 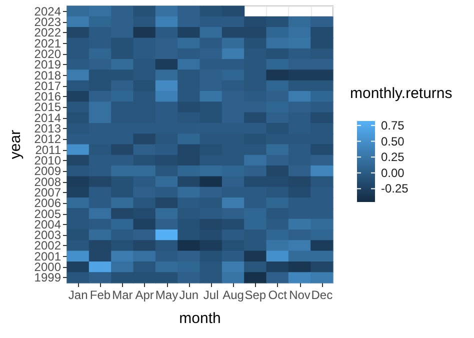 I want to click on legend-title: monthly.returns, so click(x=401, y=93).